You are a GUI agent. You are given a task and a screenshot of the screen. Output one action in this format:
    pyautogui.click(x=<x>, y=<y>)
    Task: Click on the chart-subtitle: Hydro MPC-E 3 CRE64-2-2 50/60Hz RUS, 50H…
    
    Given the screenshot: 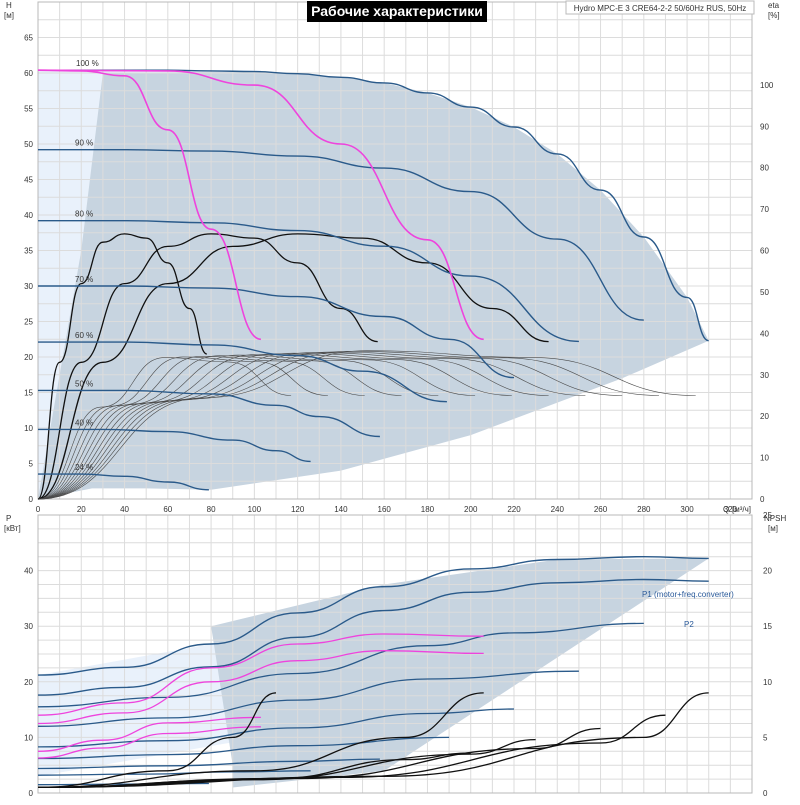 What is the action you would take?
    pyautogui.click(x=660, y=8)
    